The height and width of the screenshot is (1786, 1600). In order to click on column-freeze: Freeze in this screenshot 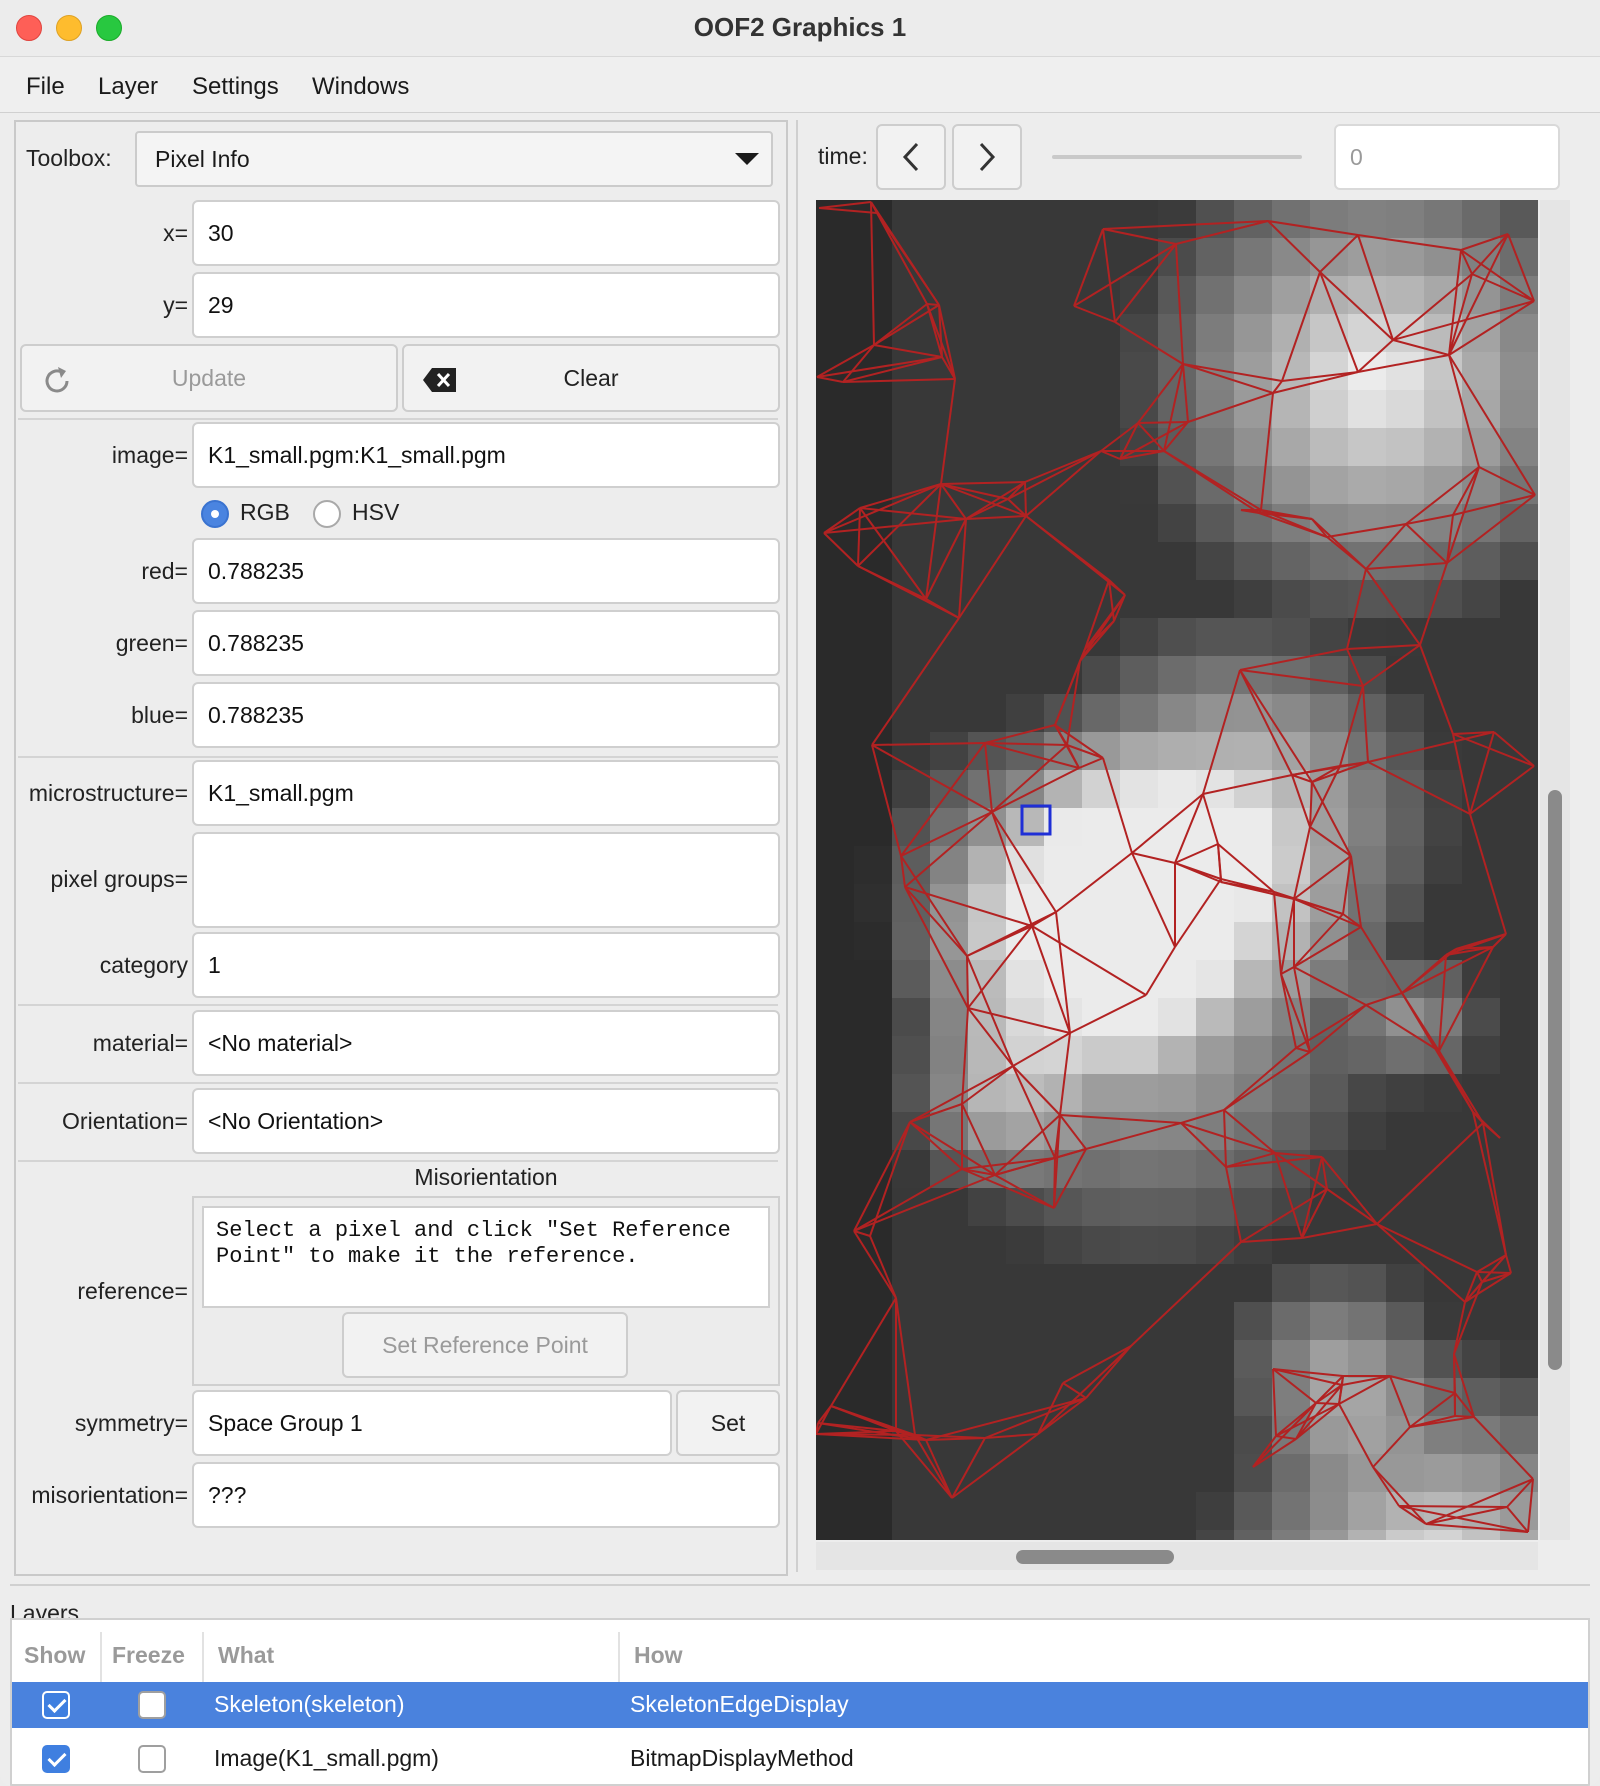, I will do `click(148, 1655)`.